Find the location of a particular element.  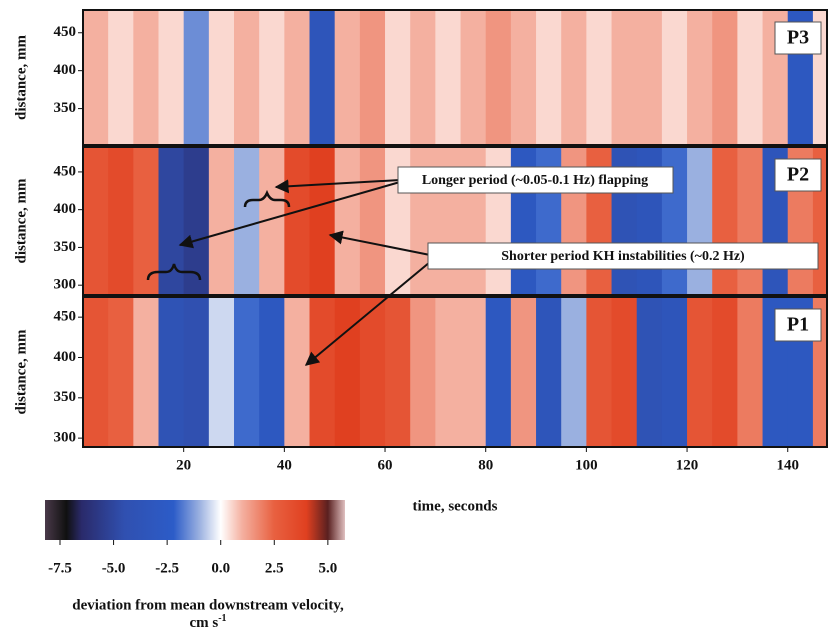

colorbar-tick-label: -7.5 is located at coordinates (60, 568).